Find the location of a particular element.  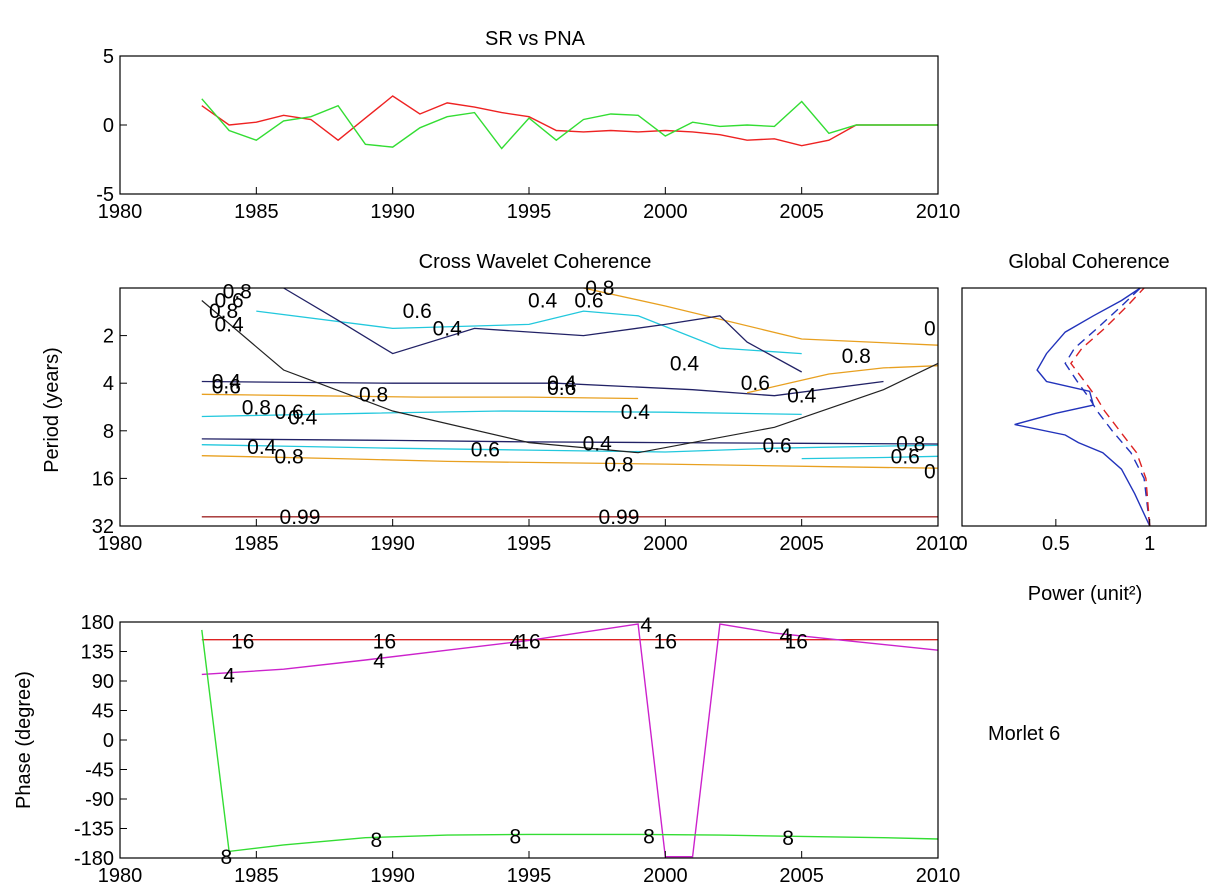

global-coherence-series is located at coordinates (1082, 407).